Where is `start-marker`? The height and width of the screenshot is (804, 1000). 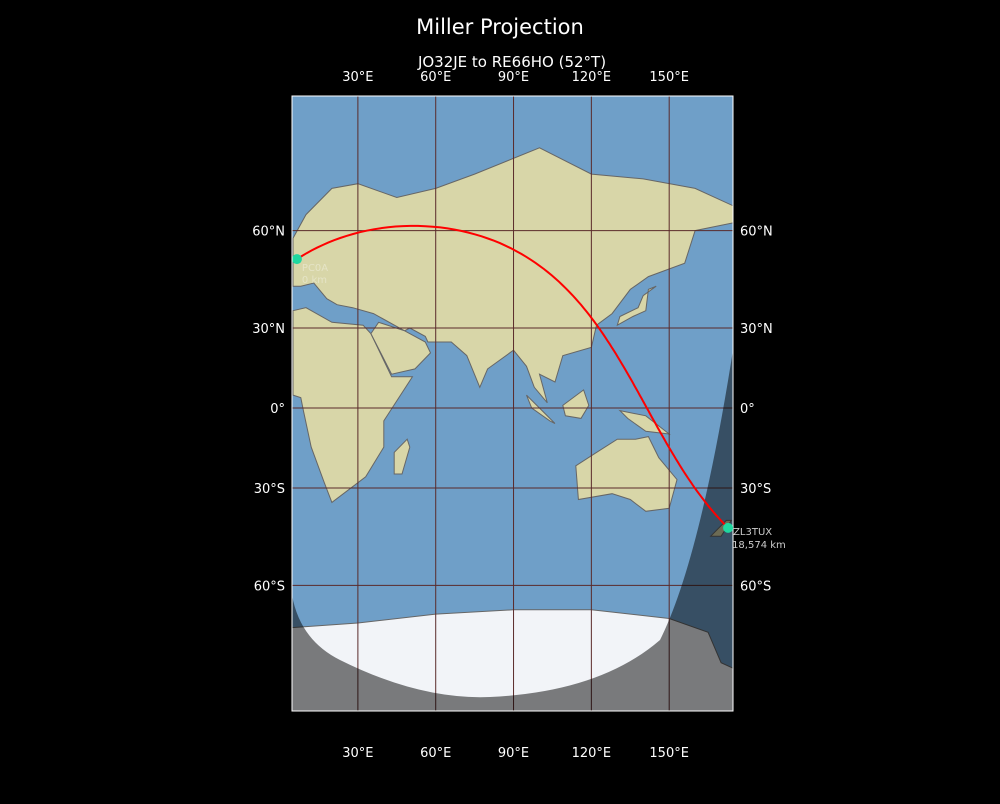
start-marker is located at coordinates (297, 259).